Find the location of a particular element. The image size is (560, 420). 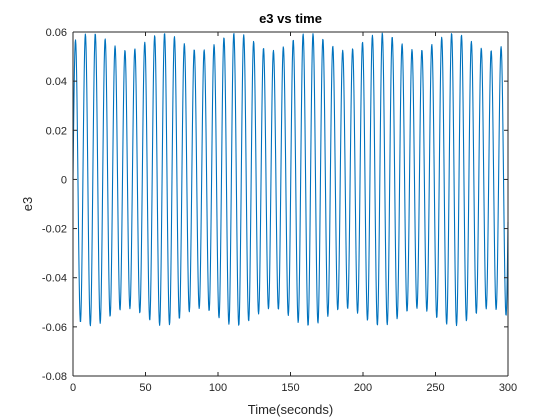

y-tick-label: 0.04 is located at coordinates (56, 82).